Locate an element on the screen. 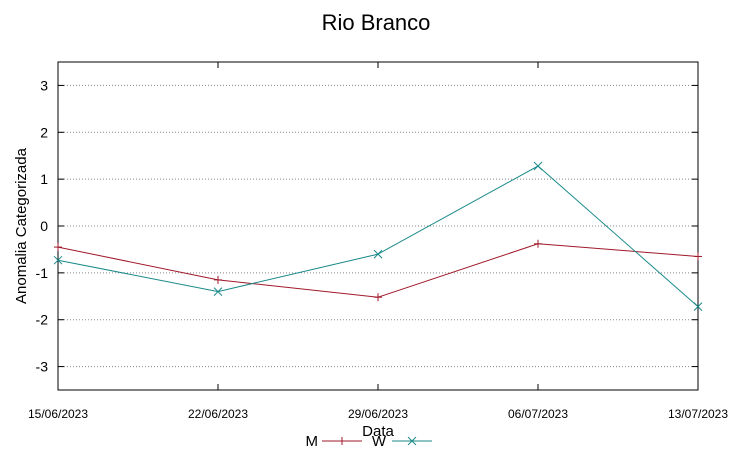  y-tick-label: 3 is located at coordinates (44, 85).